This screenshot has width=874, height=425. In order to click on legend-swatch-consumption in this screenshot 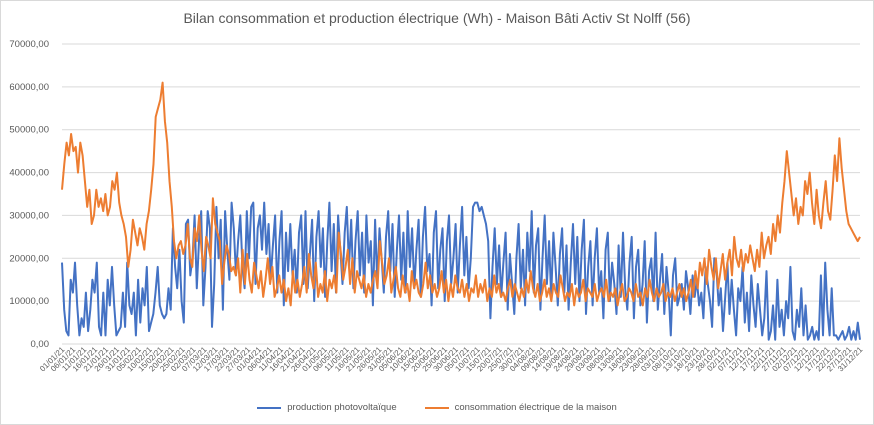, I will do `click(436, 407)`.